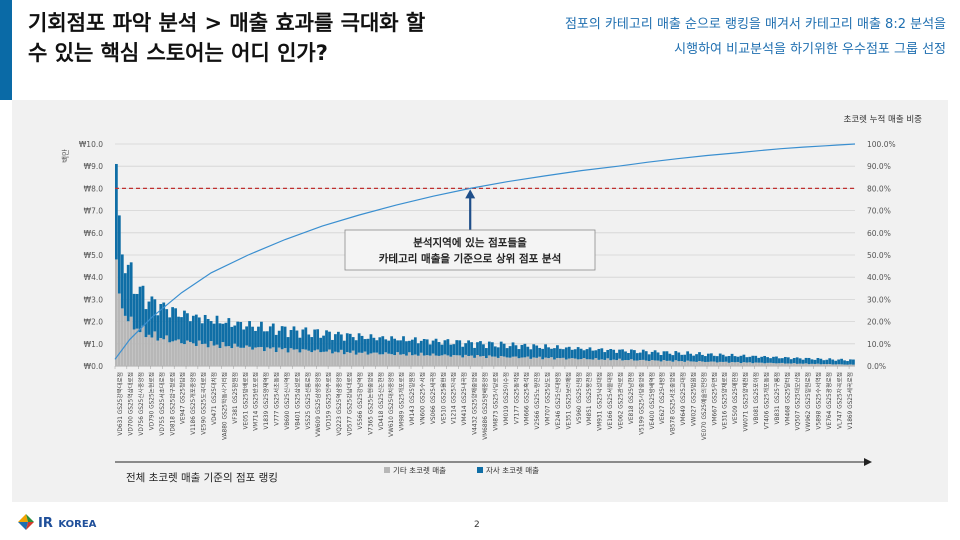 This screenshot has width=960, height=540. I want to click on legend-label-own: 자사 초코렛 매출, so click(512, 470).